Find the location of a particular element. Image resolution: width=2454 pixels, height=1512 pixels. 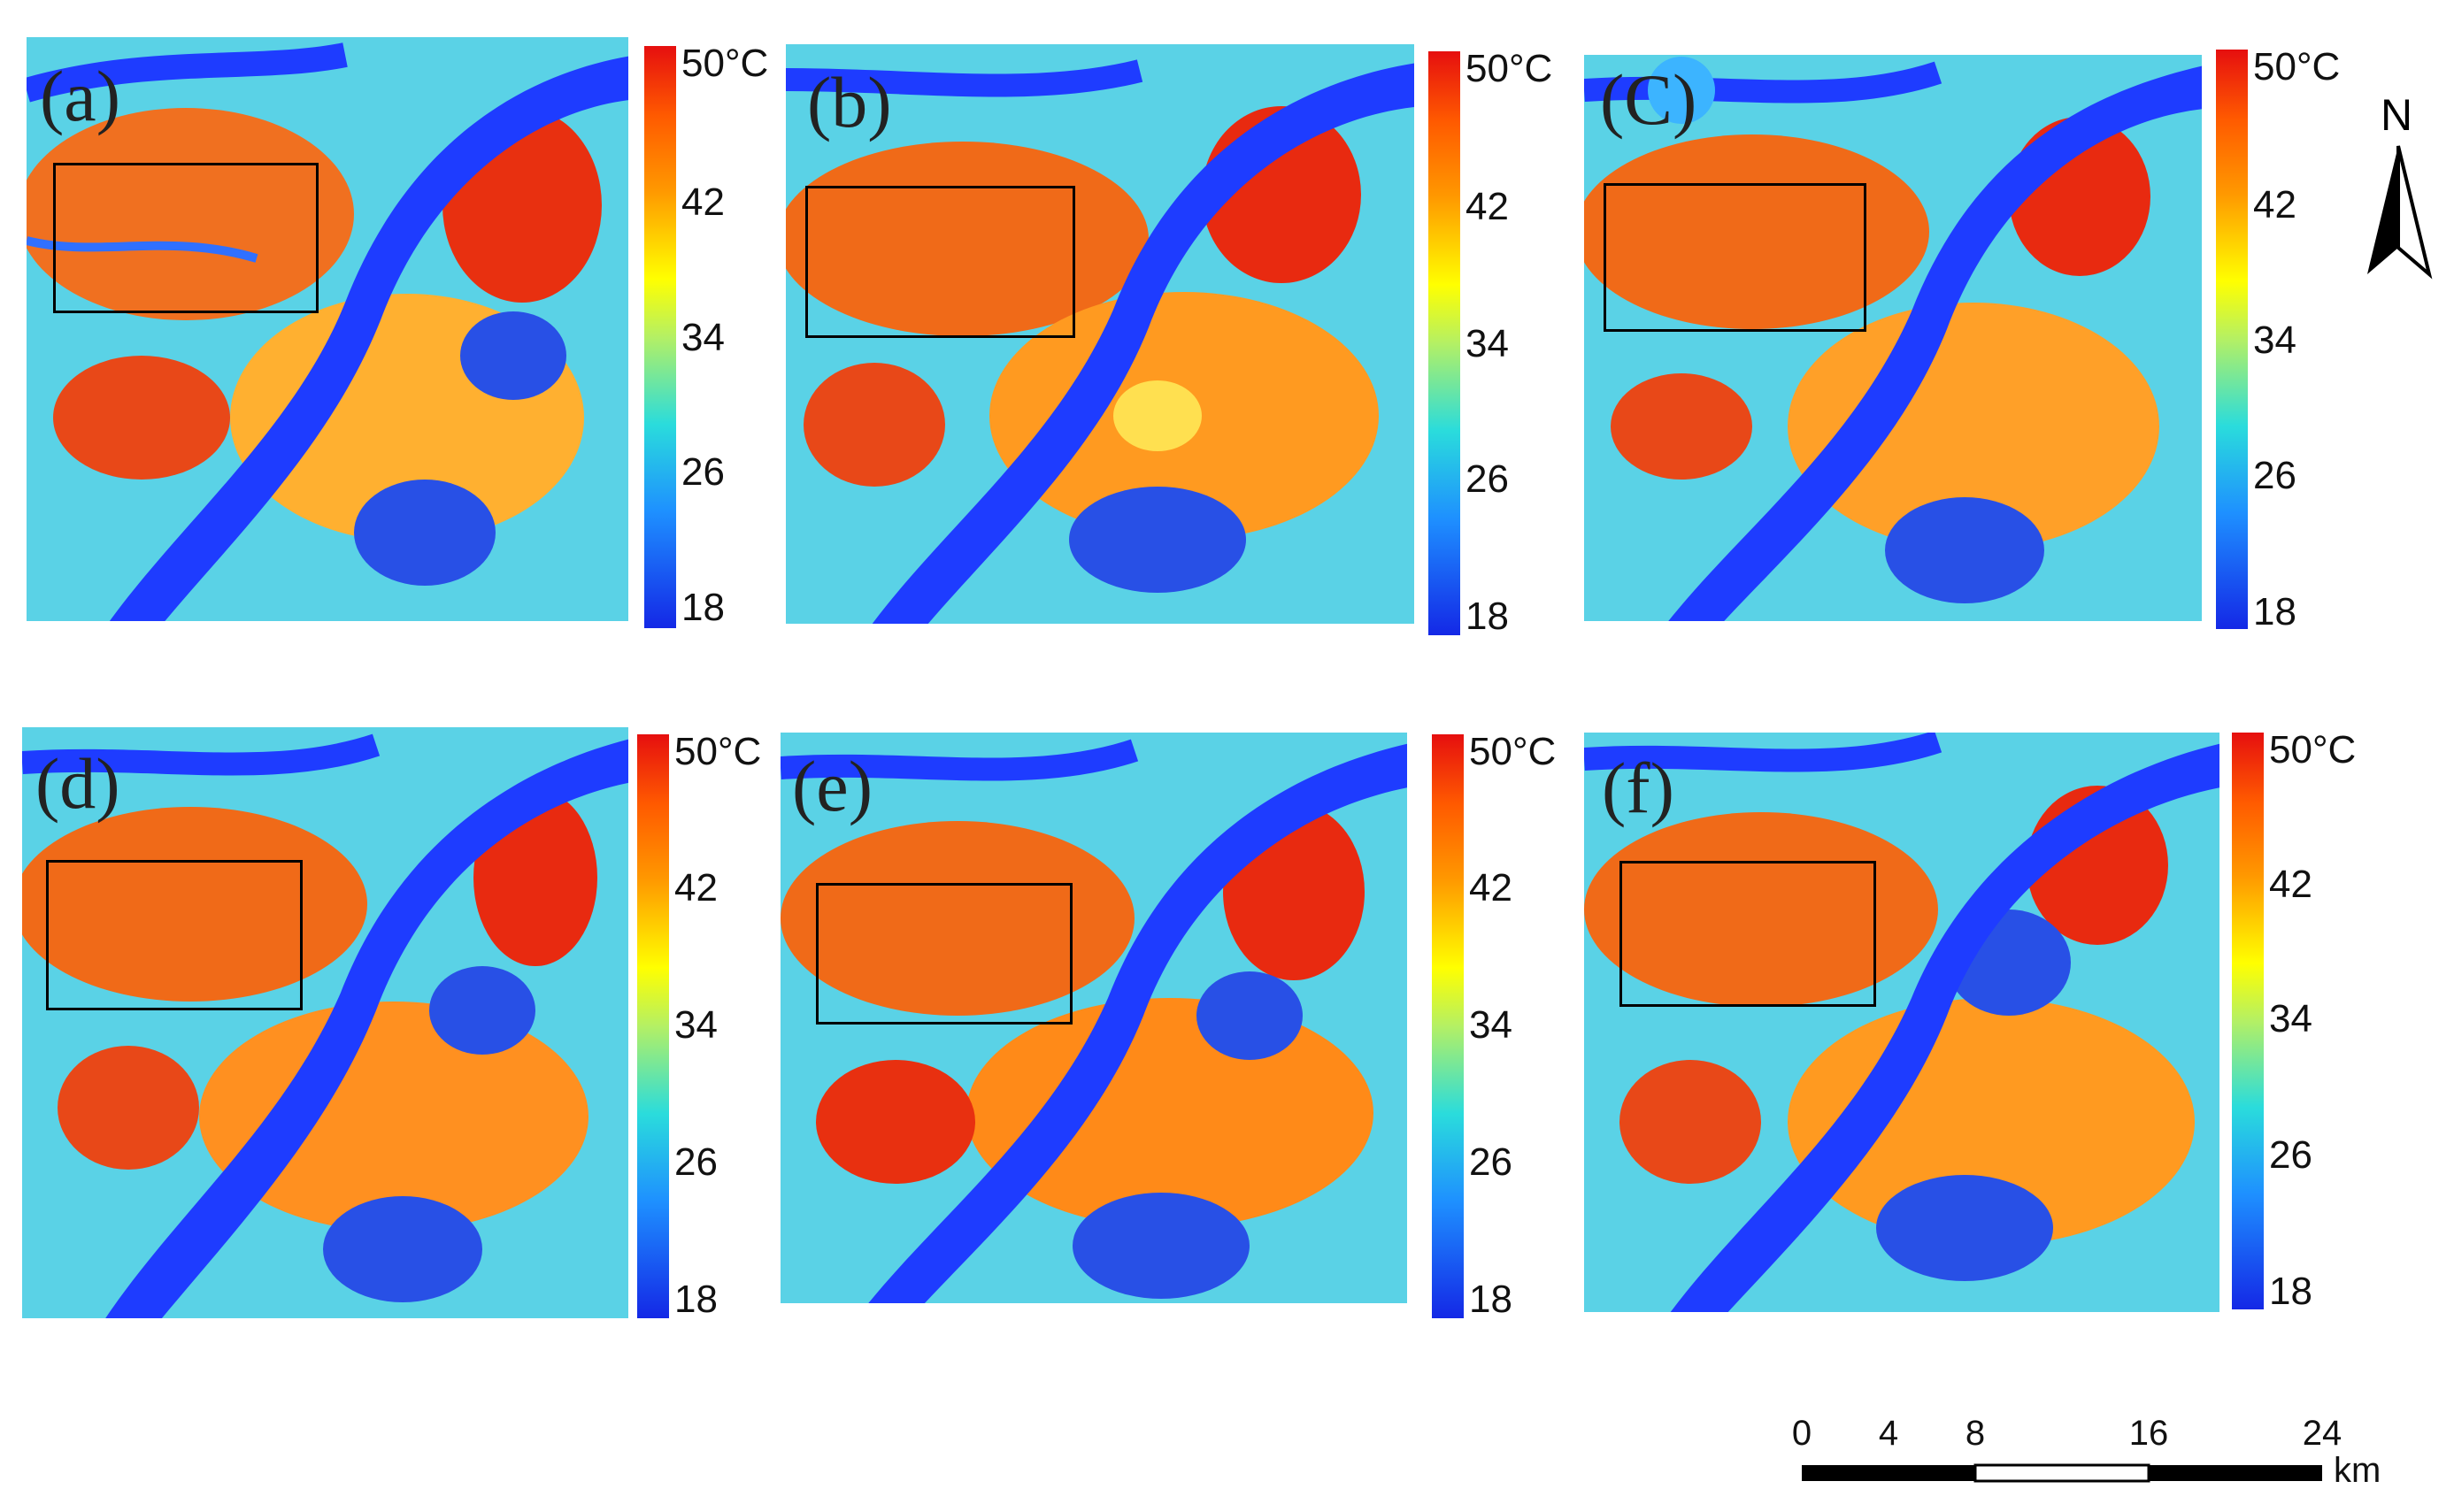

lst-map-d-graphic is located at coordinates (325, 1022).